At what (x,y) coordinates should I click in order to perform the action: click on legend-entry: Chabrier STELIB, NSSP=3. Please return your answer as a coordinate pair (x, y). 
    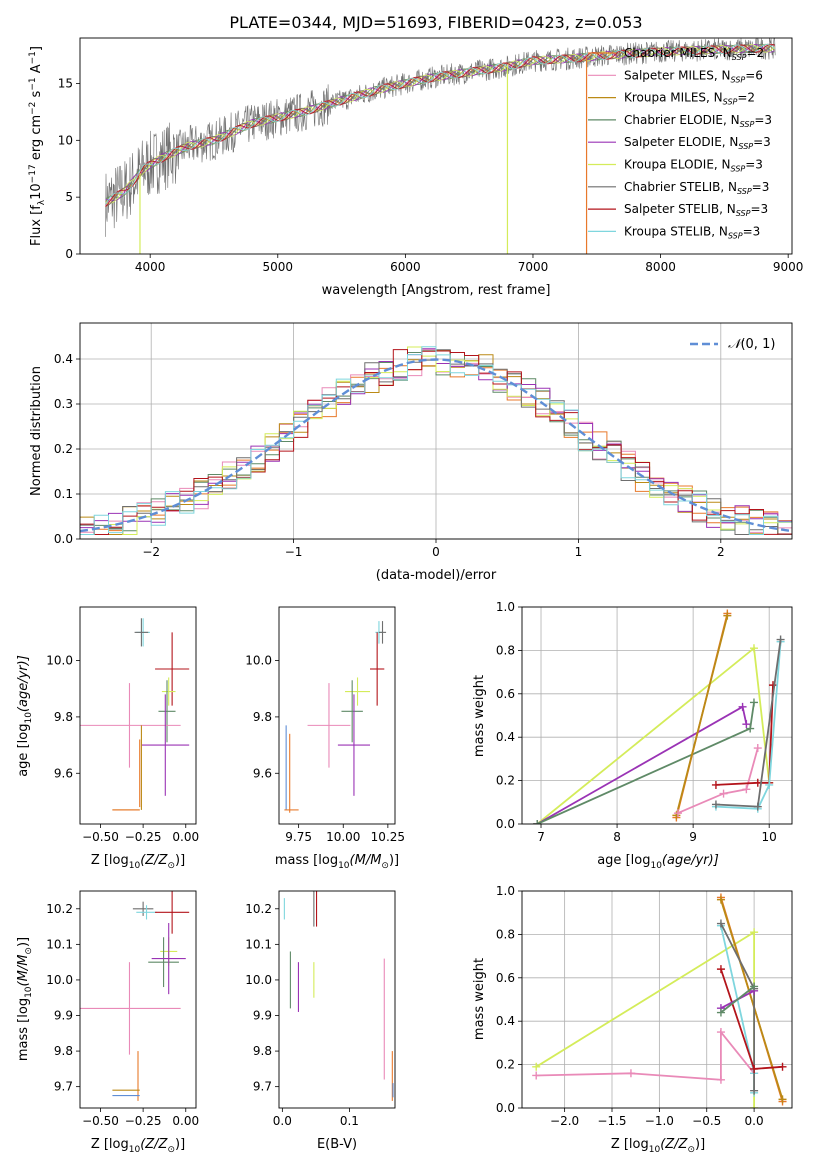
    Looking at the image, I should click on (696, 188).